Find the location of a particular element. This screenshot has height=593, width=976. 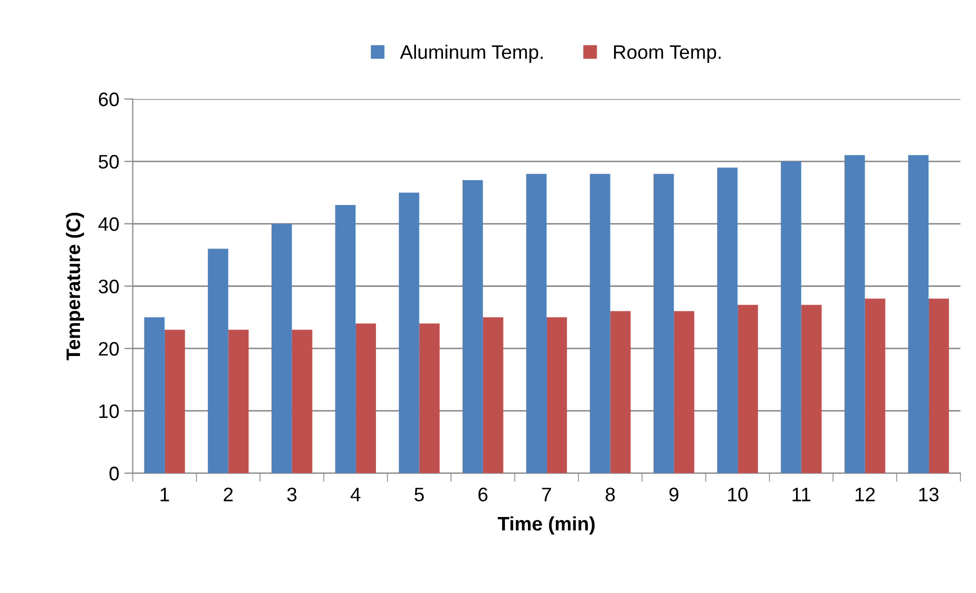

y-tick-label: 30 is located at coordinates (108, 287).